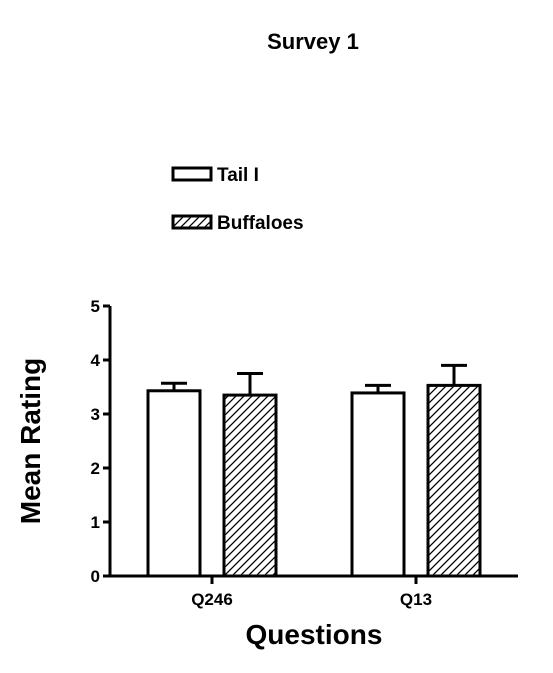  I want to click on legend-label: Buffaloes, so click(260, 223).